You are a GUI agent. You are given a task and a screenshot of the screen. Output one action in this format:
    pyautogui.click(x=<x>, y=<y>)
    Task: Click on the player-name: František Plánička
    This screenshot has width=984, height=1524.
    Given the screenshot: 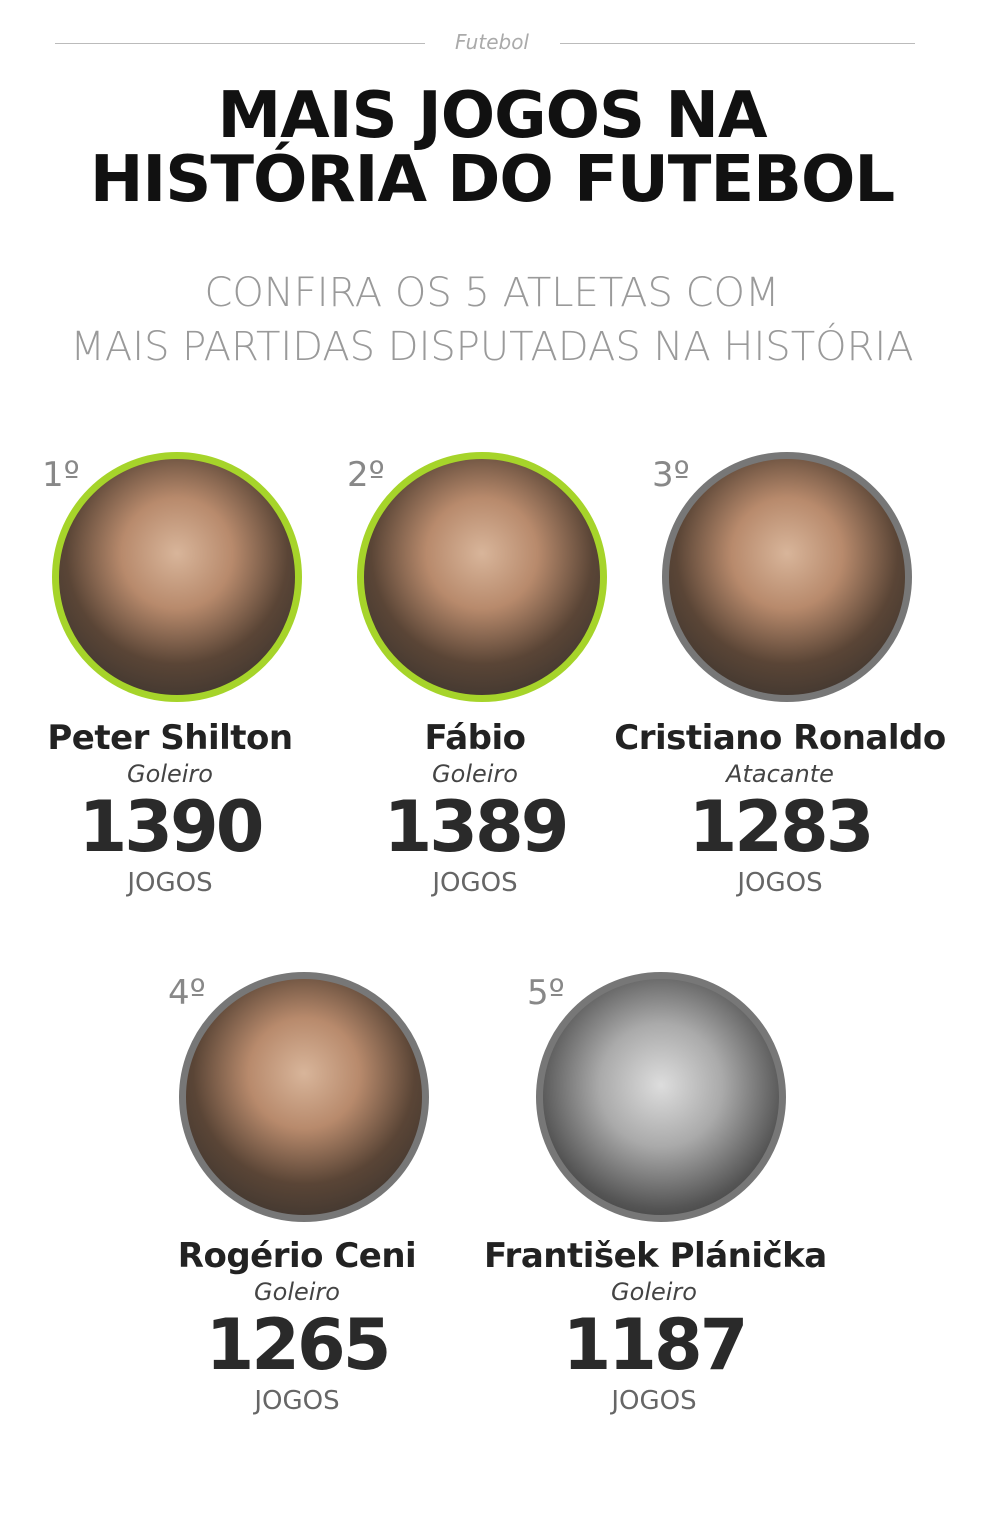 What is the action you would take?
    pyautogui.click(x=655, y=1256)
    